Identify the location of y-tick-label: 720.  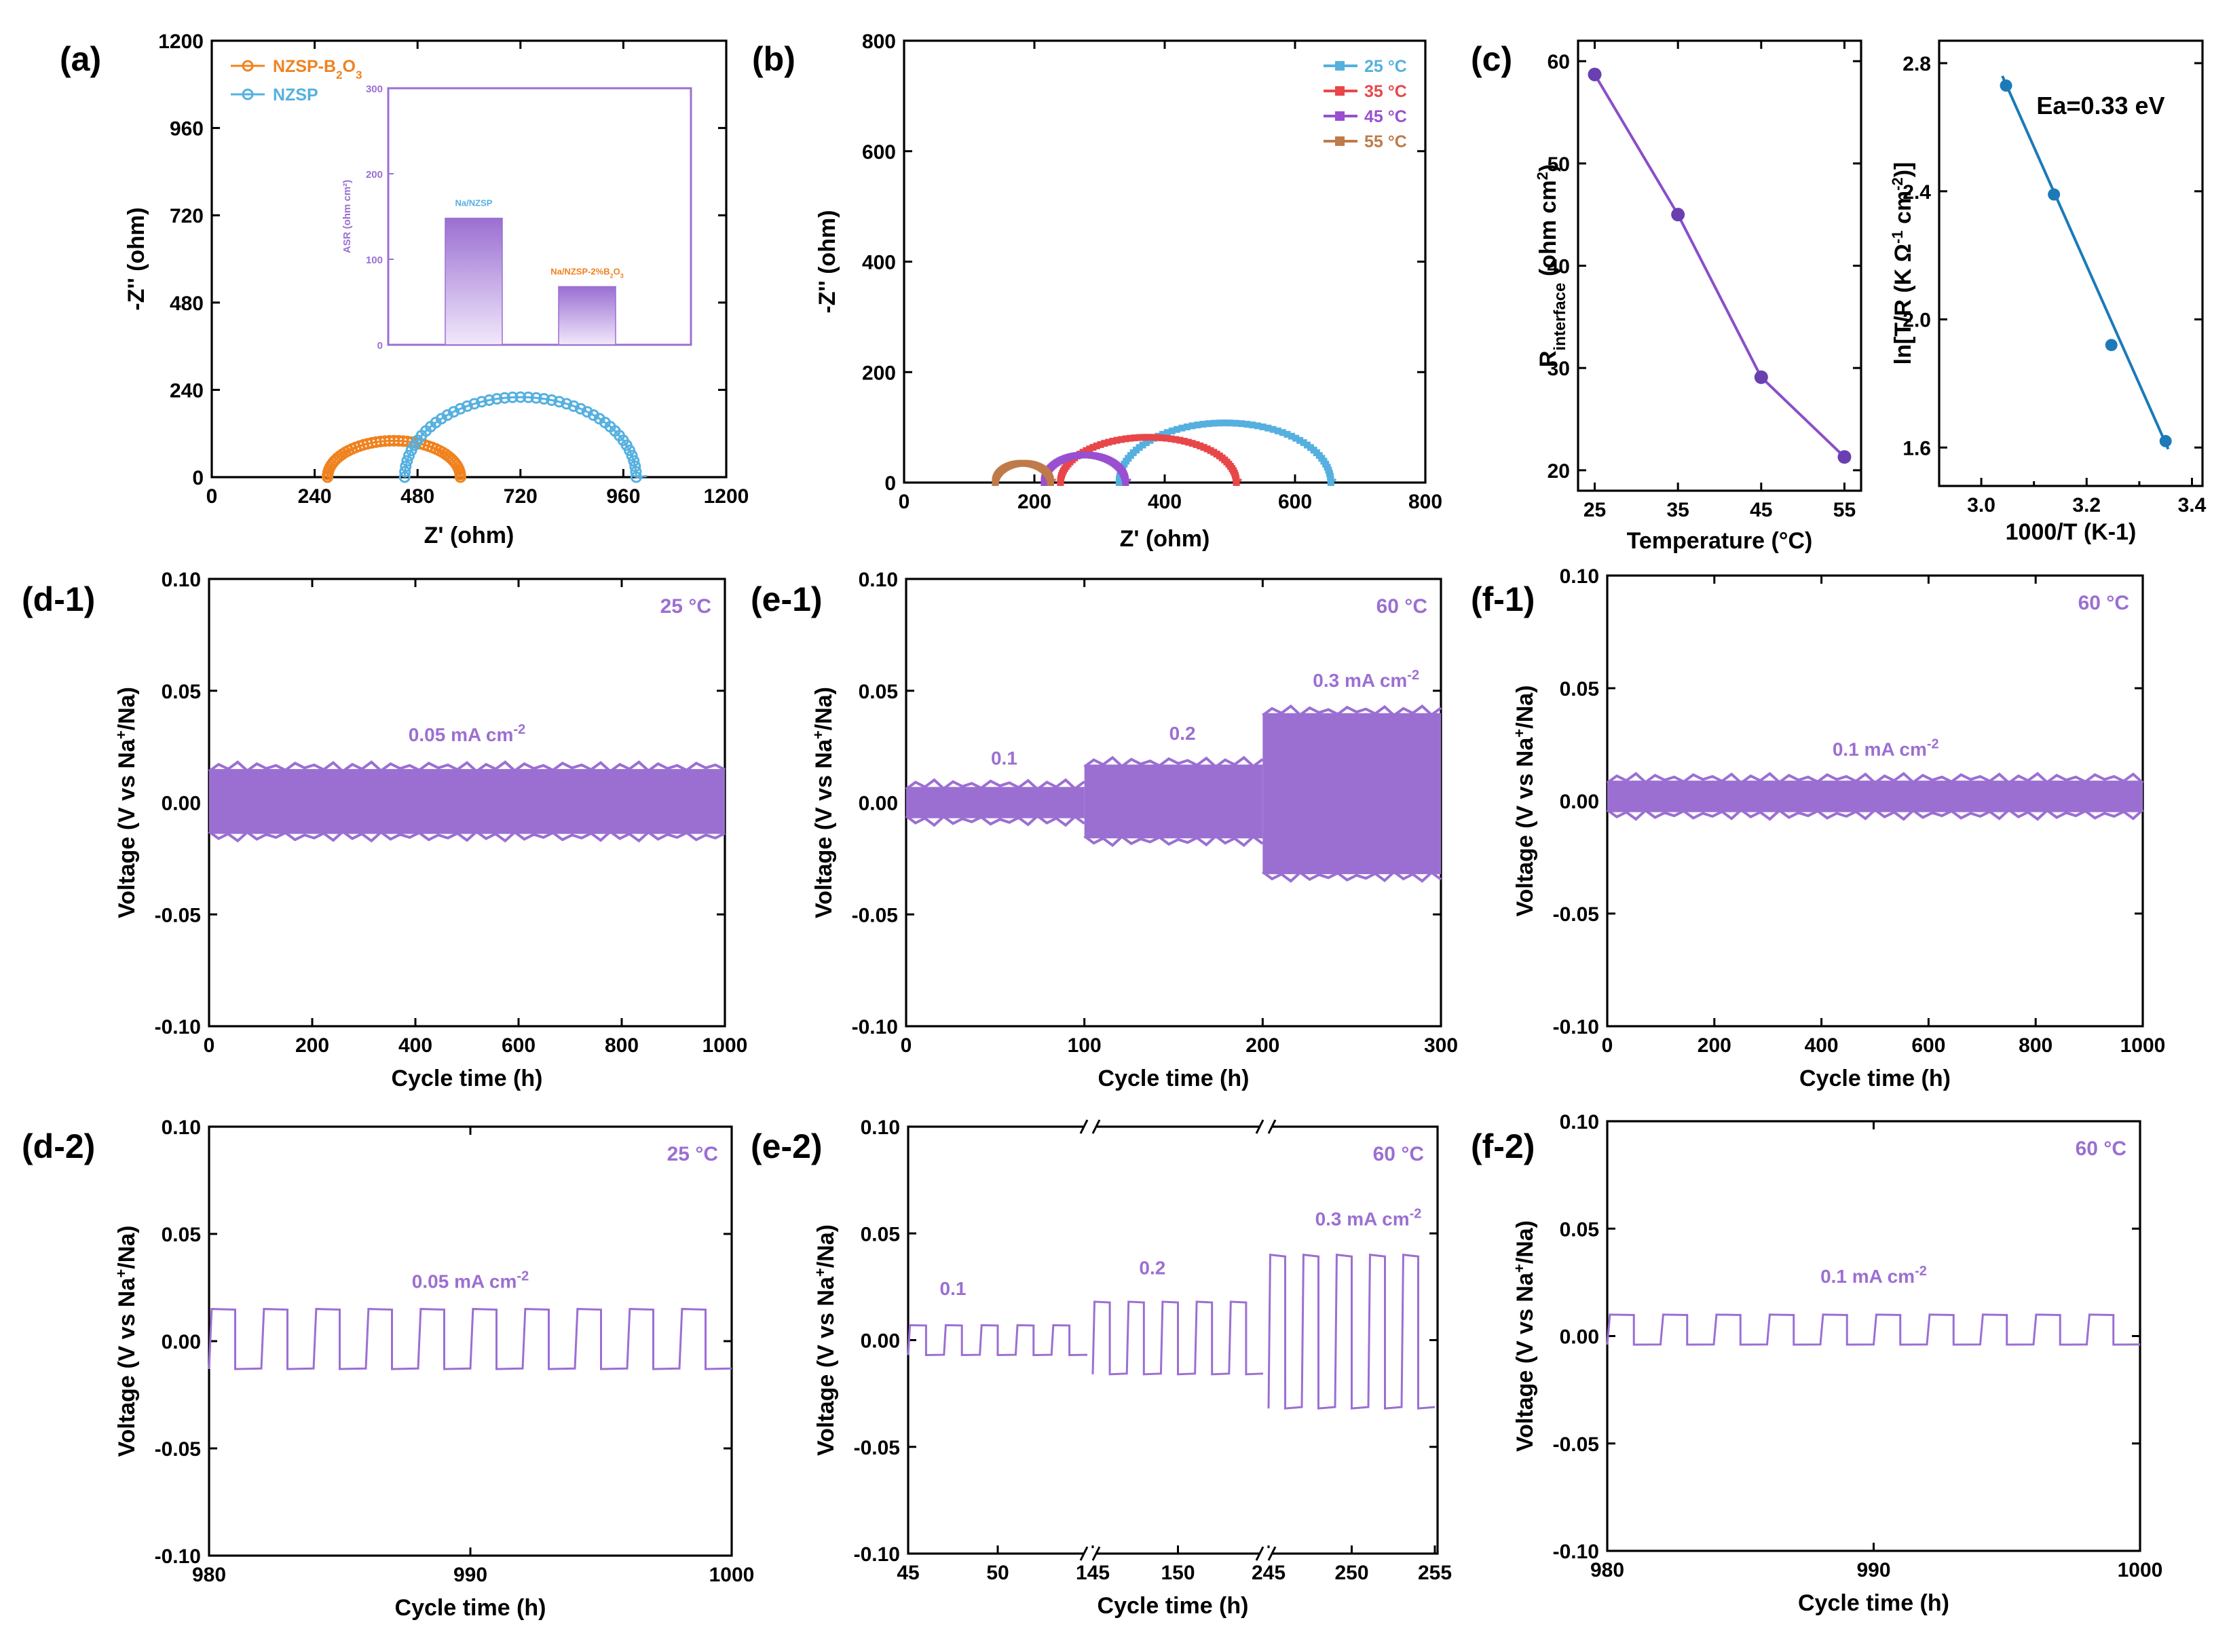
(187, 216).